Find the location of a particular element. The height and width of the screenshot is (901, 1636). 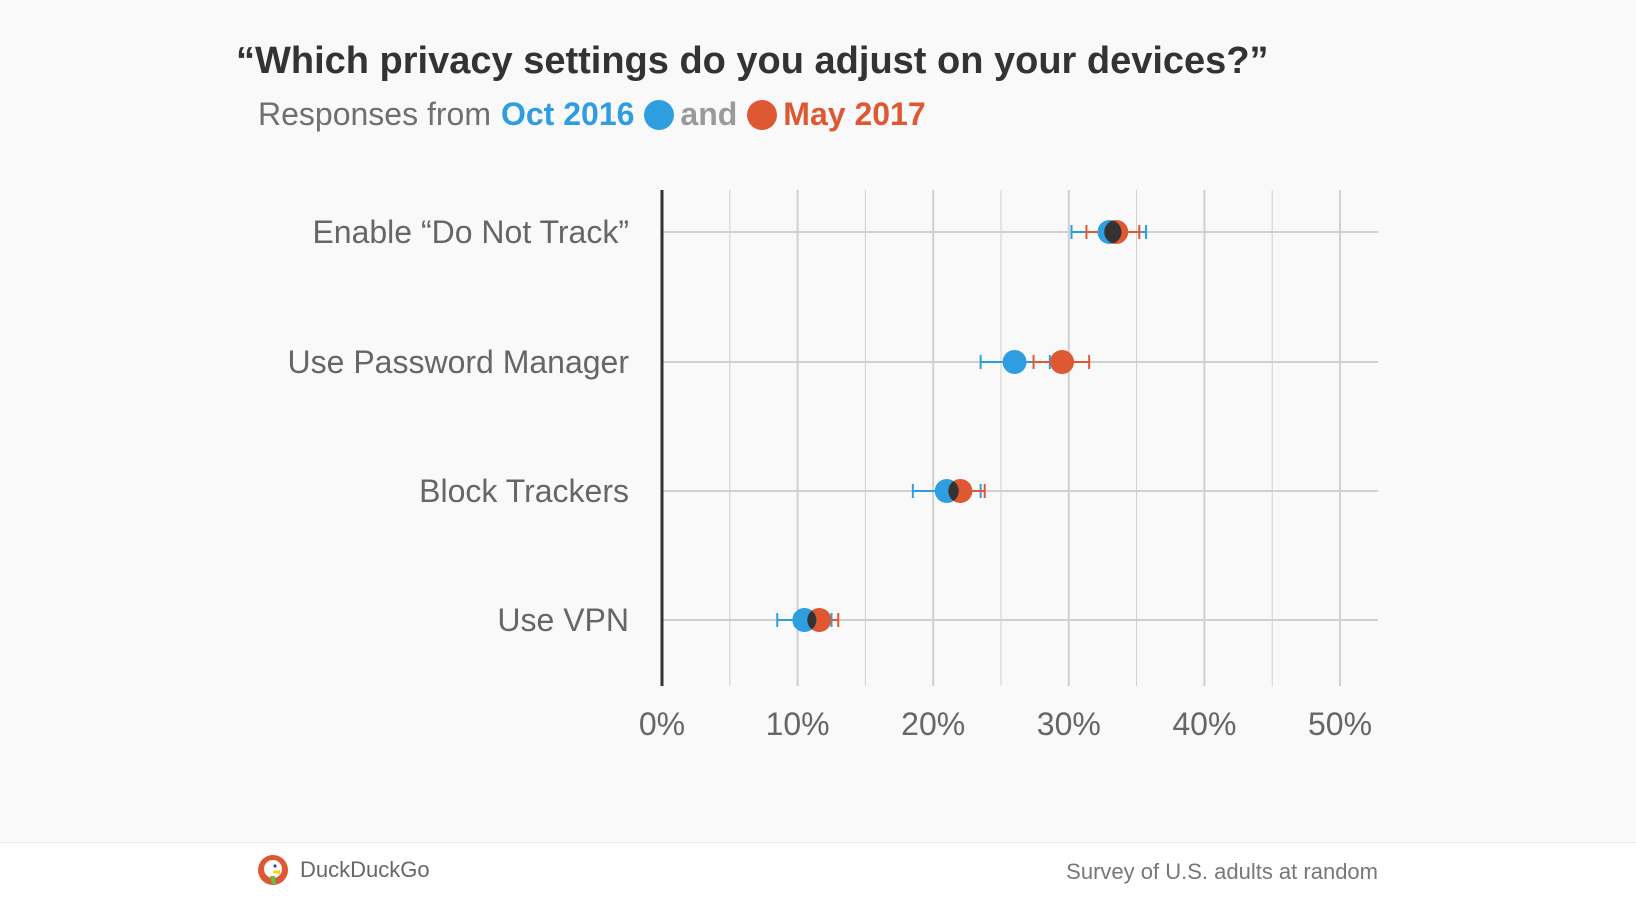

point-may-2017 is located at coordinates (1062, 362).